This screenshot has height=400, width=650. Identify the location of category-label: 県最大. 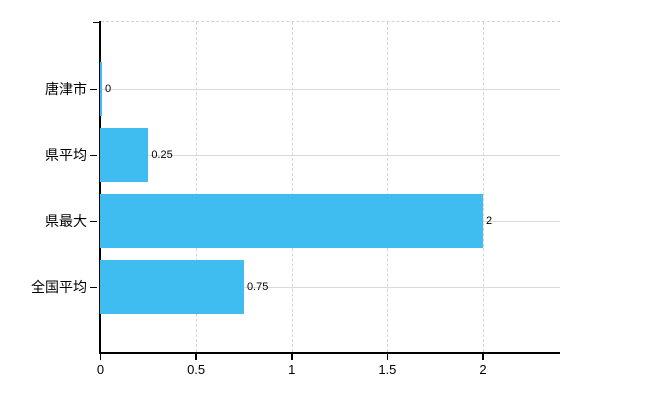
(66, 221).